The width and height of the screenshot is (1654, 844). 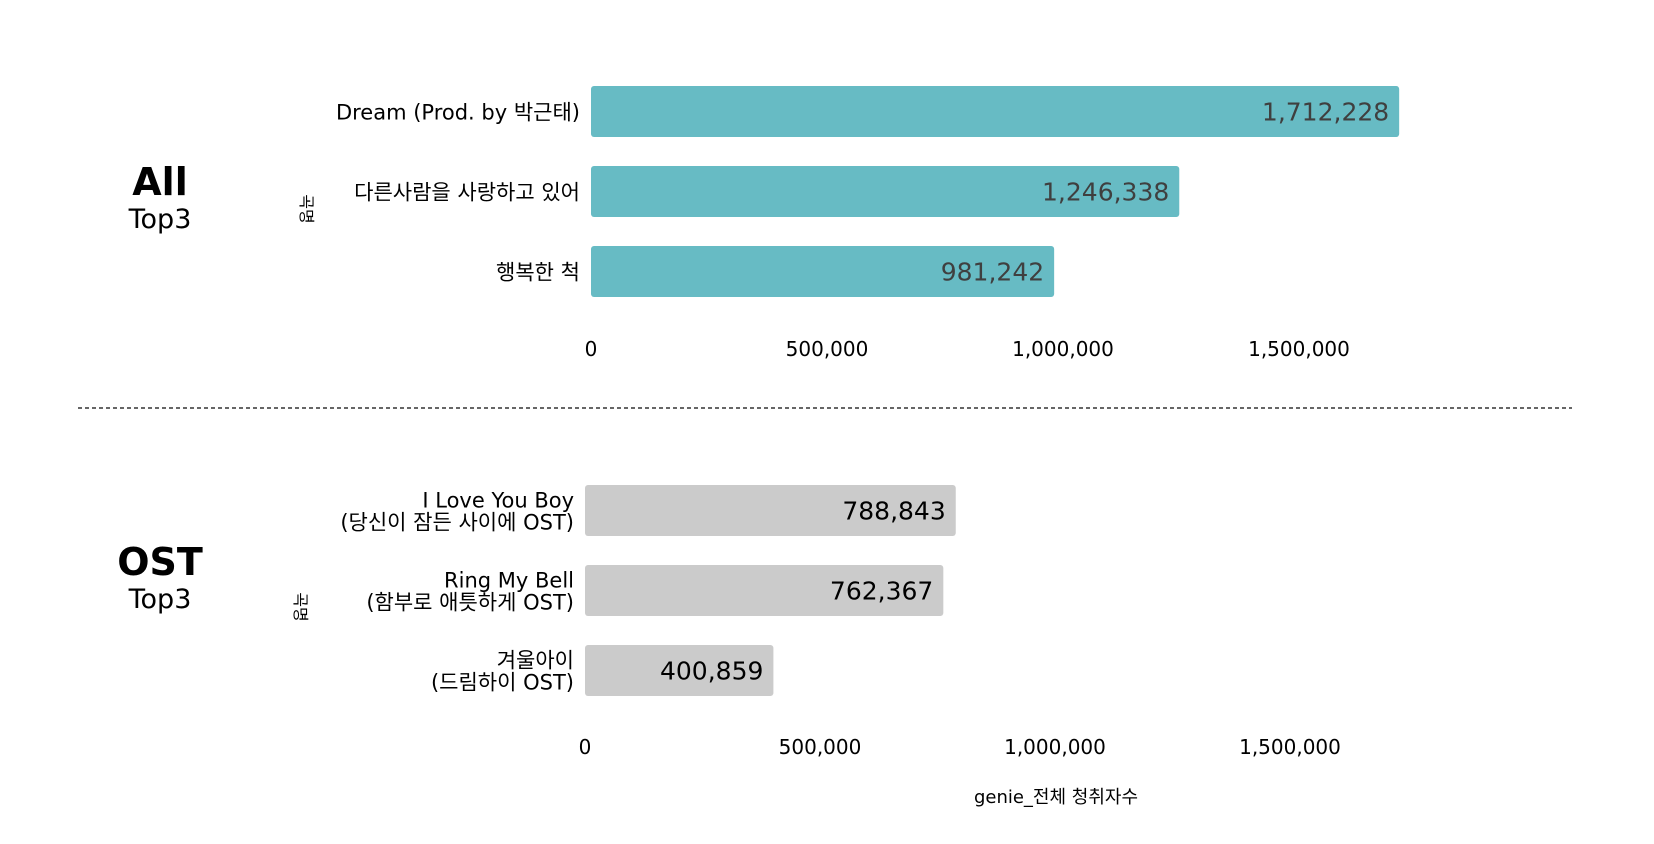 What do you see at coordinates (1055, 747) in the screenshot?
I see `ost-x-tick-label: 1,000,000` at bounding box center [1055, 747].